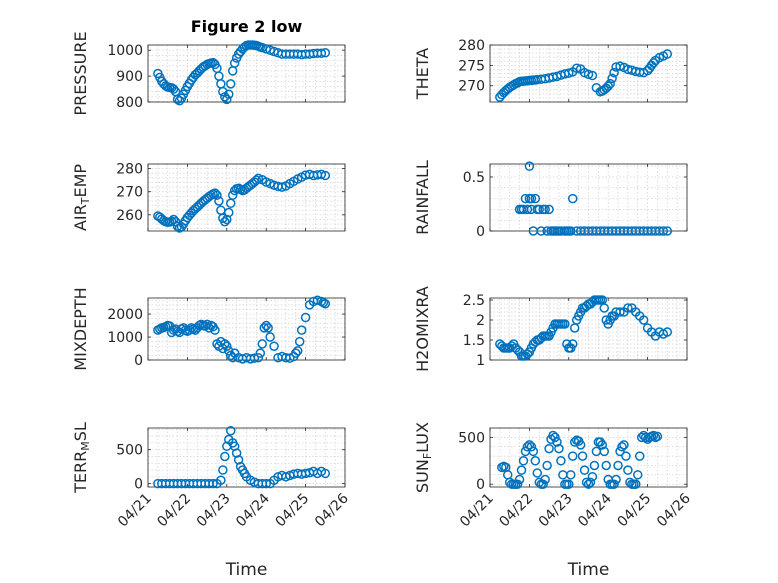 The height and width of the screenshot is (583, 778). I want to click on x-axis-label: Time, so click(588, 570).